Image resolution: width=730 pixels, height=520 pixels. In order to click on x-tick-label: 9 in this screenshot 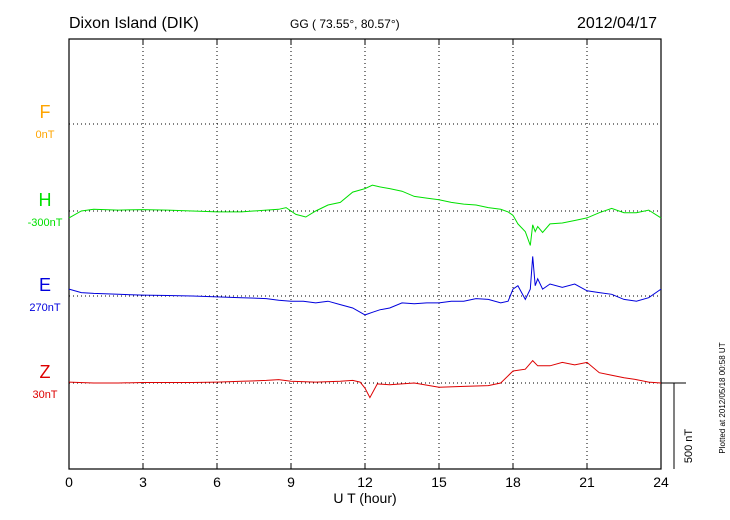, I will do `click(291, 482)`.